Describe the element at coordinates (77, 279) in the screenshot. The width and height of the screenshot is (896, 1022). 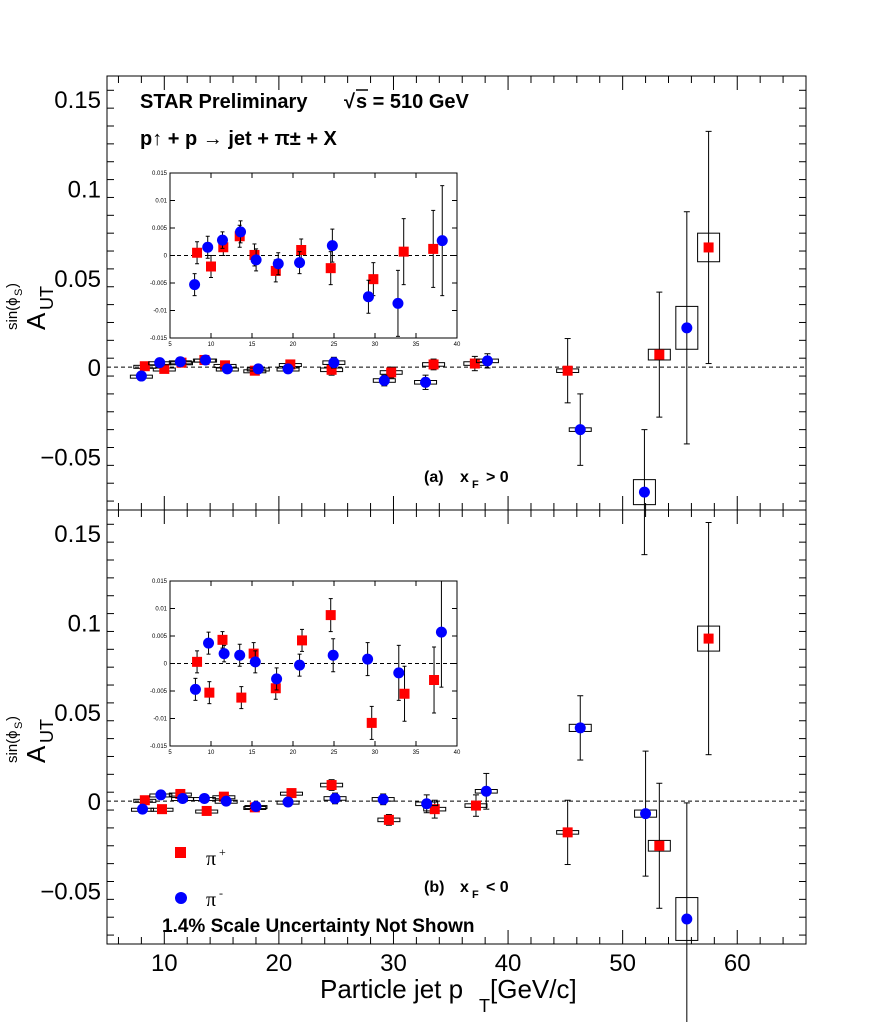
I see `y-tick-label: 0.05` at that location.